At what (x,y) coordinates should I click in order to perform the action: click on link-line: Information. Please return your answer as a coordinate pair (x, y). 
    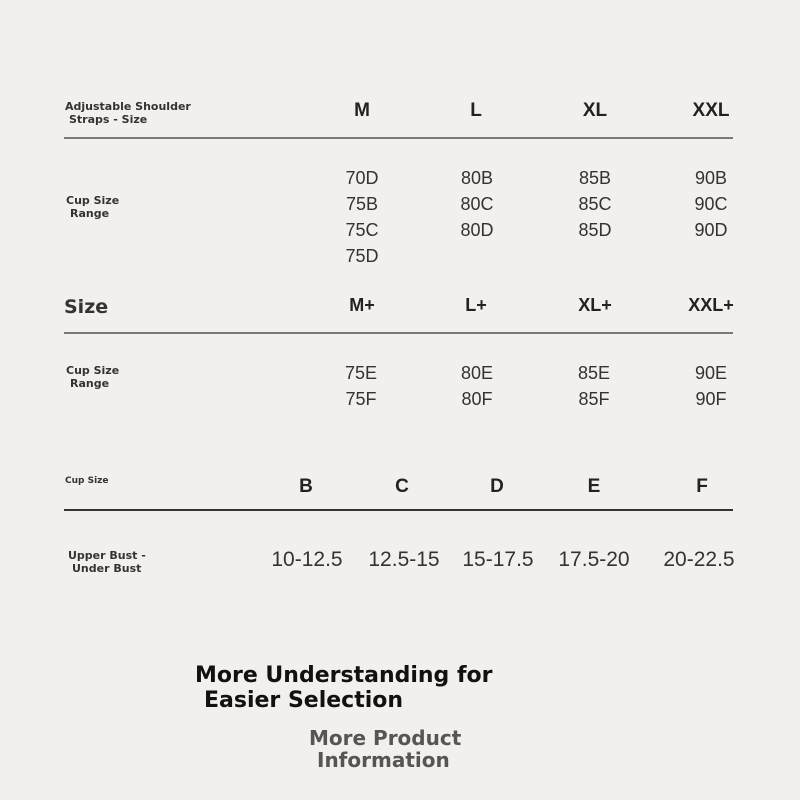
    Looking at the image, I should click on (383, 760).